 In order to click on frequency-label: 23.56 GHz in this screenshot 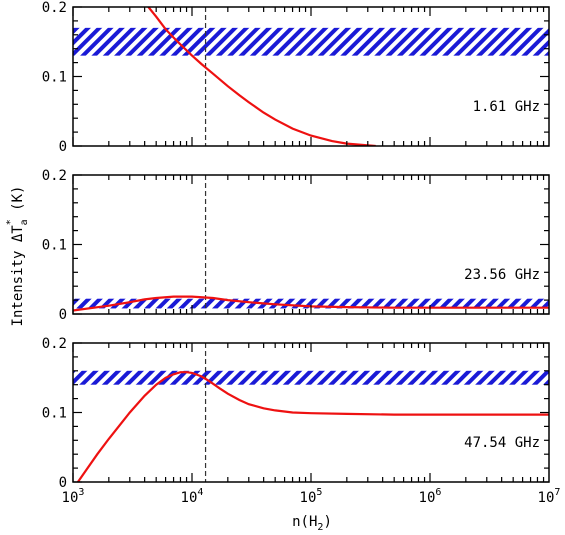, I will do `click(502, 275)`.